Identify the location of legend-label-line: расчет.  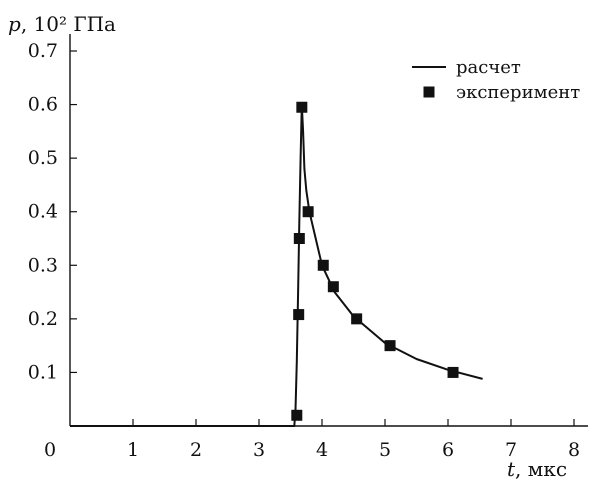
(488, 67).